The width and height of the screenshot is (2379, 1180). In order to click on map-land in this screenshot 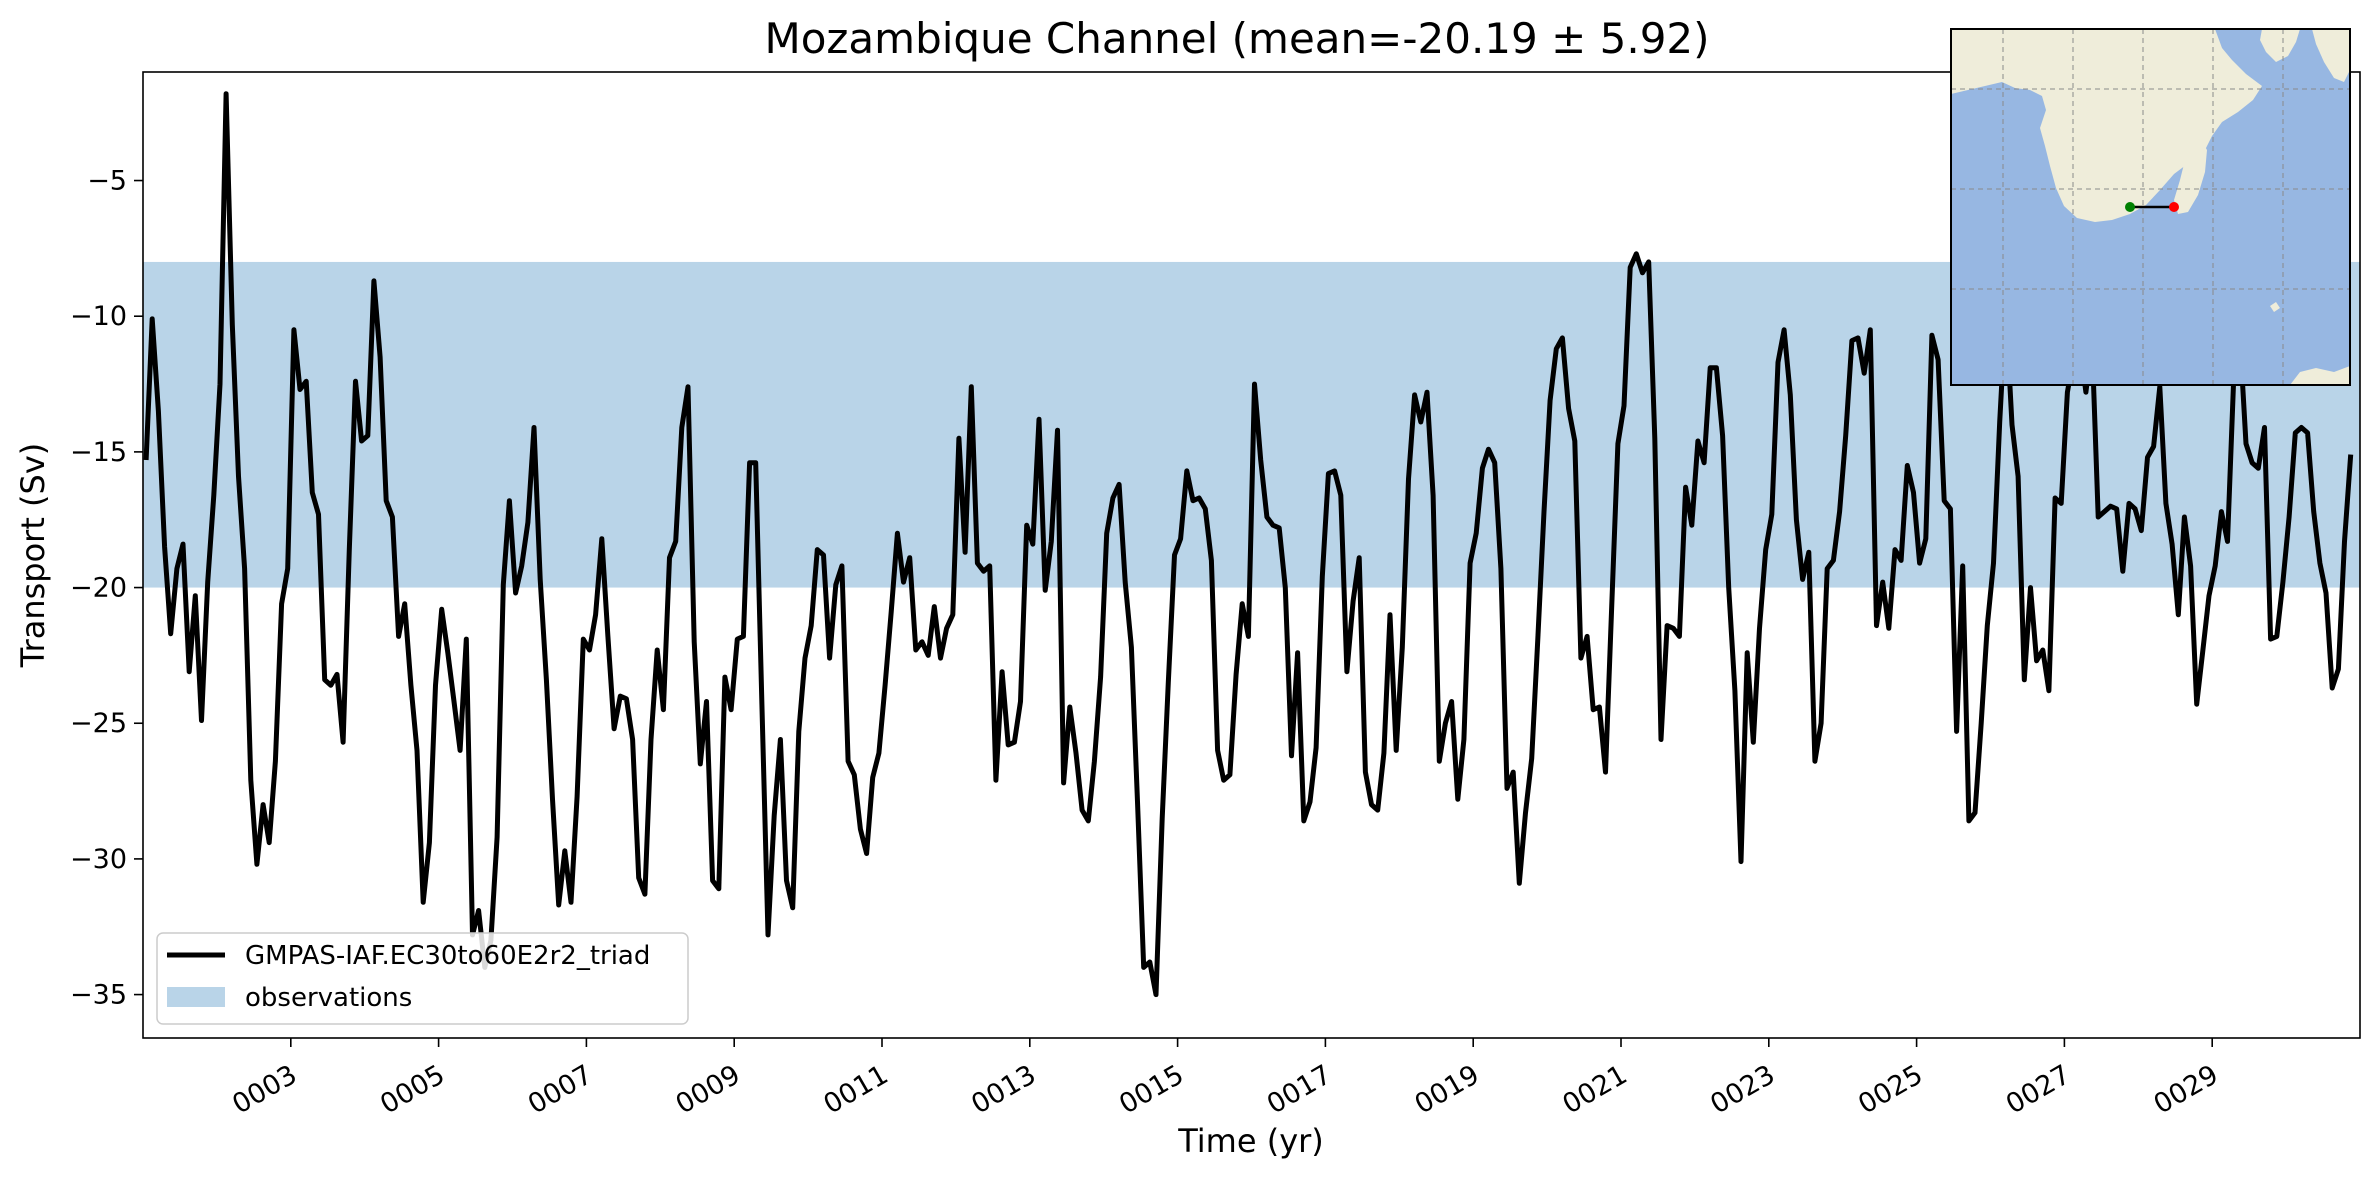, I will do `click(2150, 207)`.